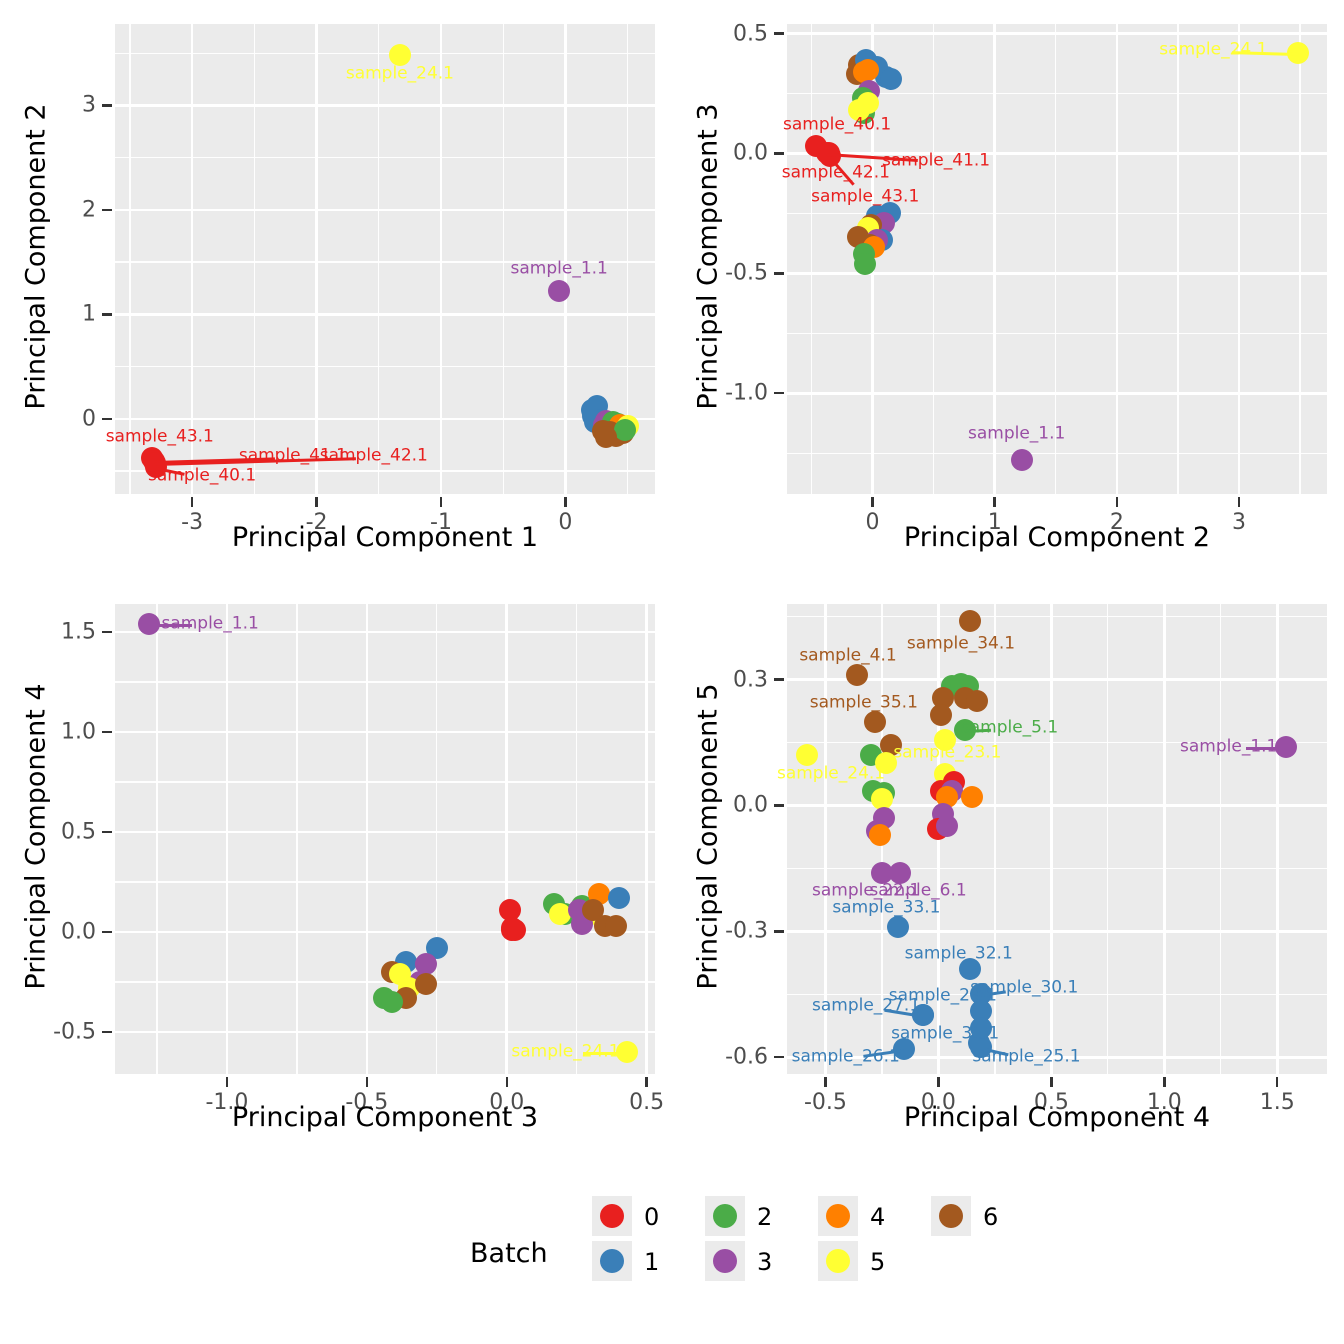 Image resolution: width=1344 pixels, height=1344 pixels. I want to click on point-label: sample_24.1, so click(831, 773).